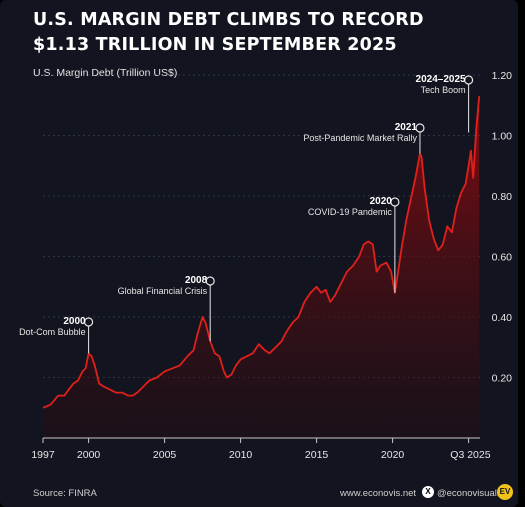 This screenshot has width=525, height=507. What do you see at coordinates (196, 280) in the screenshot?
I see `annotation-year: 2008` at bounding box center [196, 280].